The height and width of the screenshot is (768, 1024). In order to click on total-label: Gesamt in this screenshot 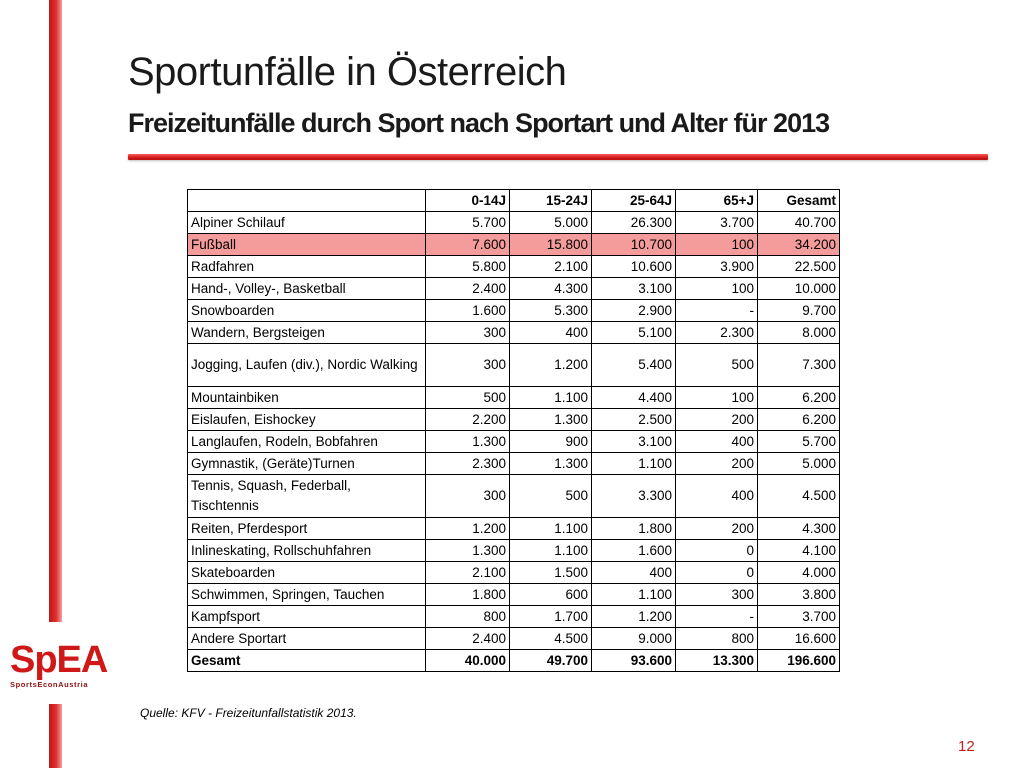, I will do `click(306, 660)`.